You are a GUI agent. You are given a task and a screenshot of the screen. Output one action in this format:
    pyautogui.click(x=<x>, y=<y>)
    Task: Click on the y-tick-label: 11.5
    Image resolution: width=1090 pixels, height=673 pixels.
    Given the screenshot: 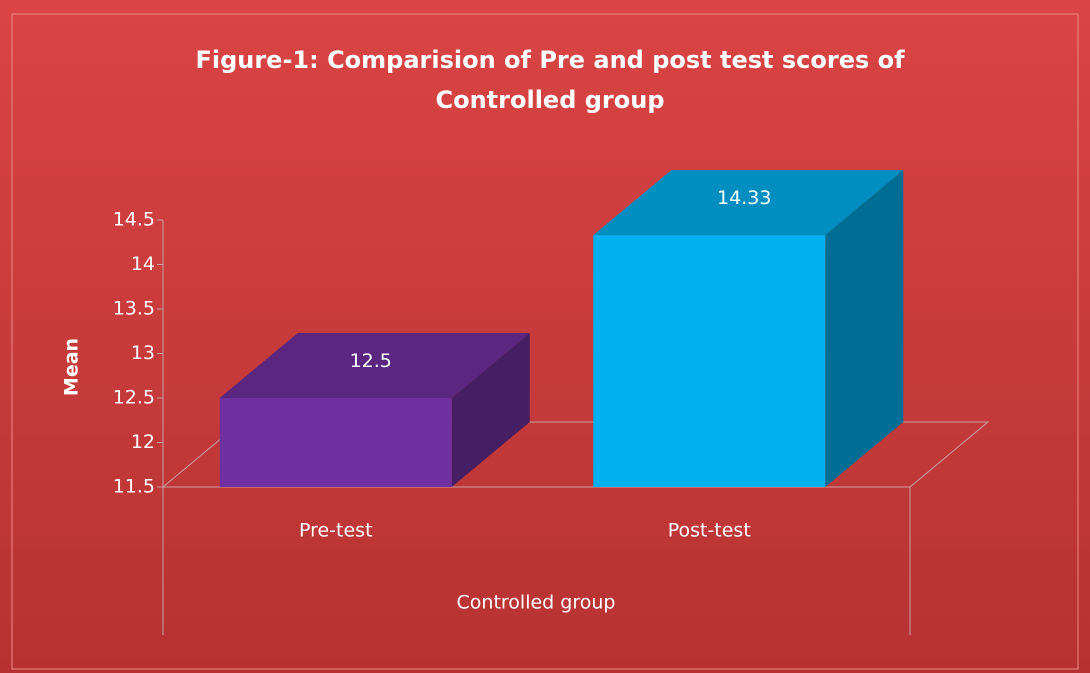 What is the action you would take?
    pyautogui.click(x=134, y=487)
    